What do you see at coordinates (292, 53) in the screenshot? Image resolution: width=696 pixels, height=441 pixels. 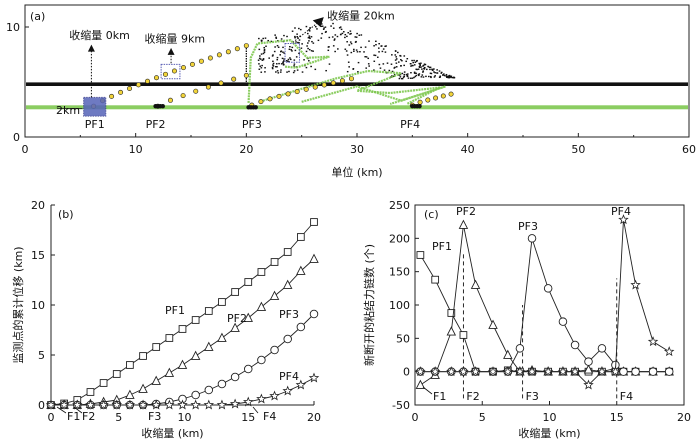 I see `pf3-box` at bounding box center [292, 53].